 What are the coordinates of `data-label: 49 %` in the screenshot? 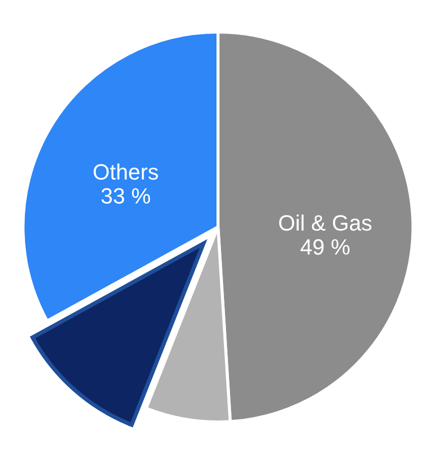 It's located at (325, 247).